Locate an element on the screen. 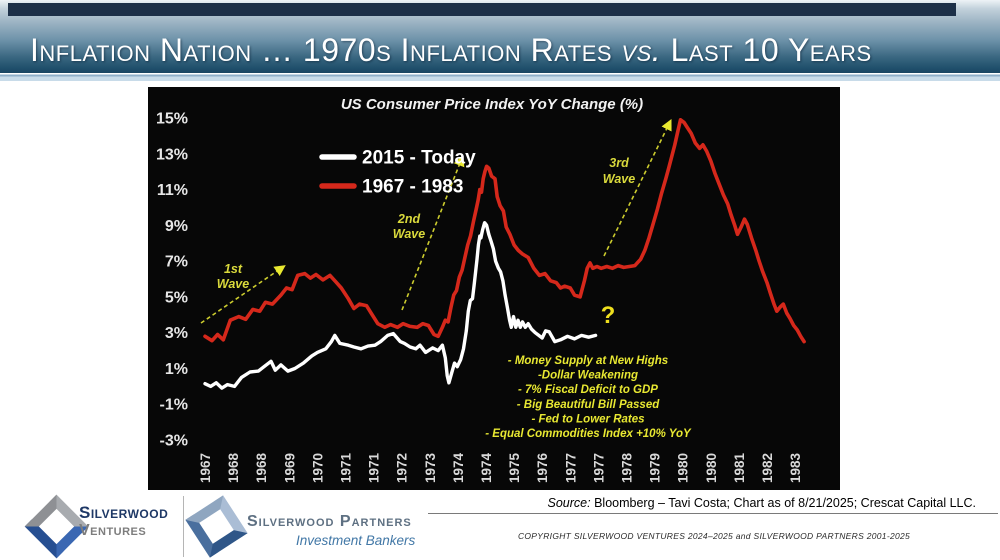 This screenshot has width=1000, height=560. x-axis-tick: 1973 is located at coordinates (430, 467).